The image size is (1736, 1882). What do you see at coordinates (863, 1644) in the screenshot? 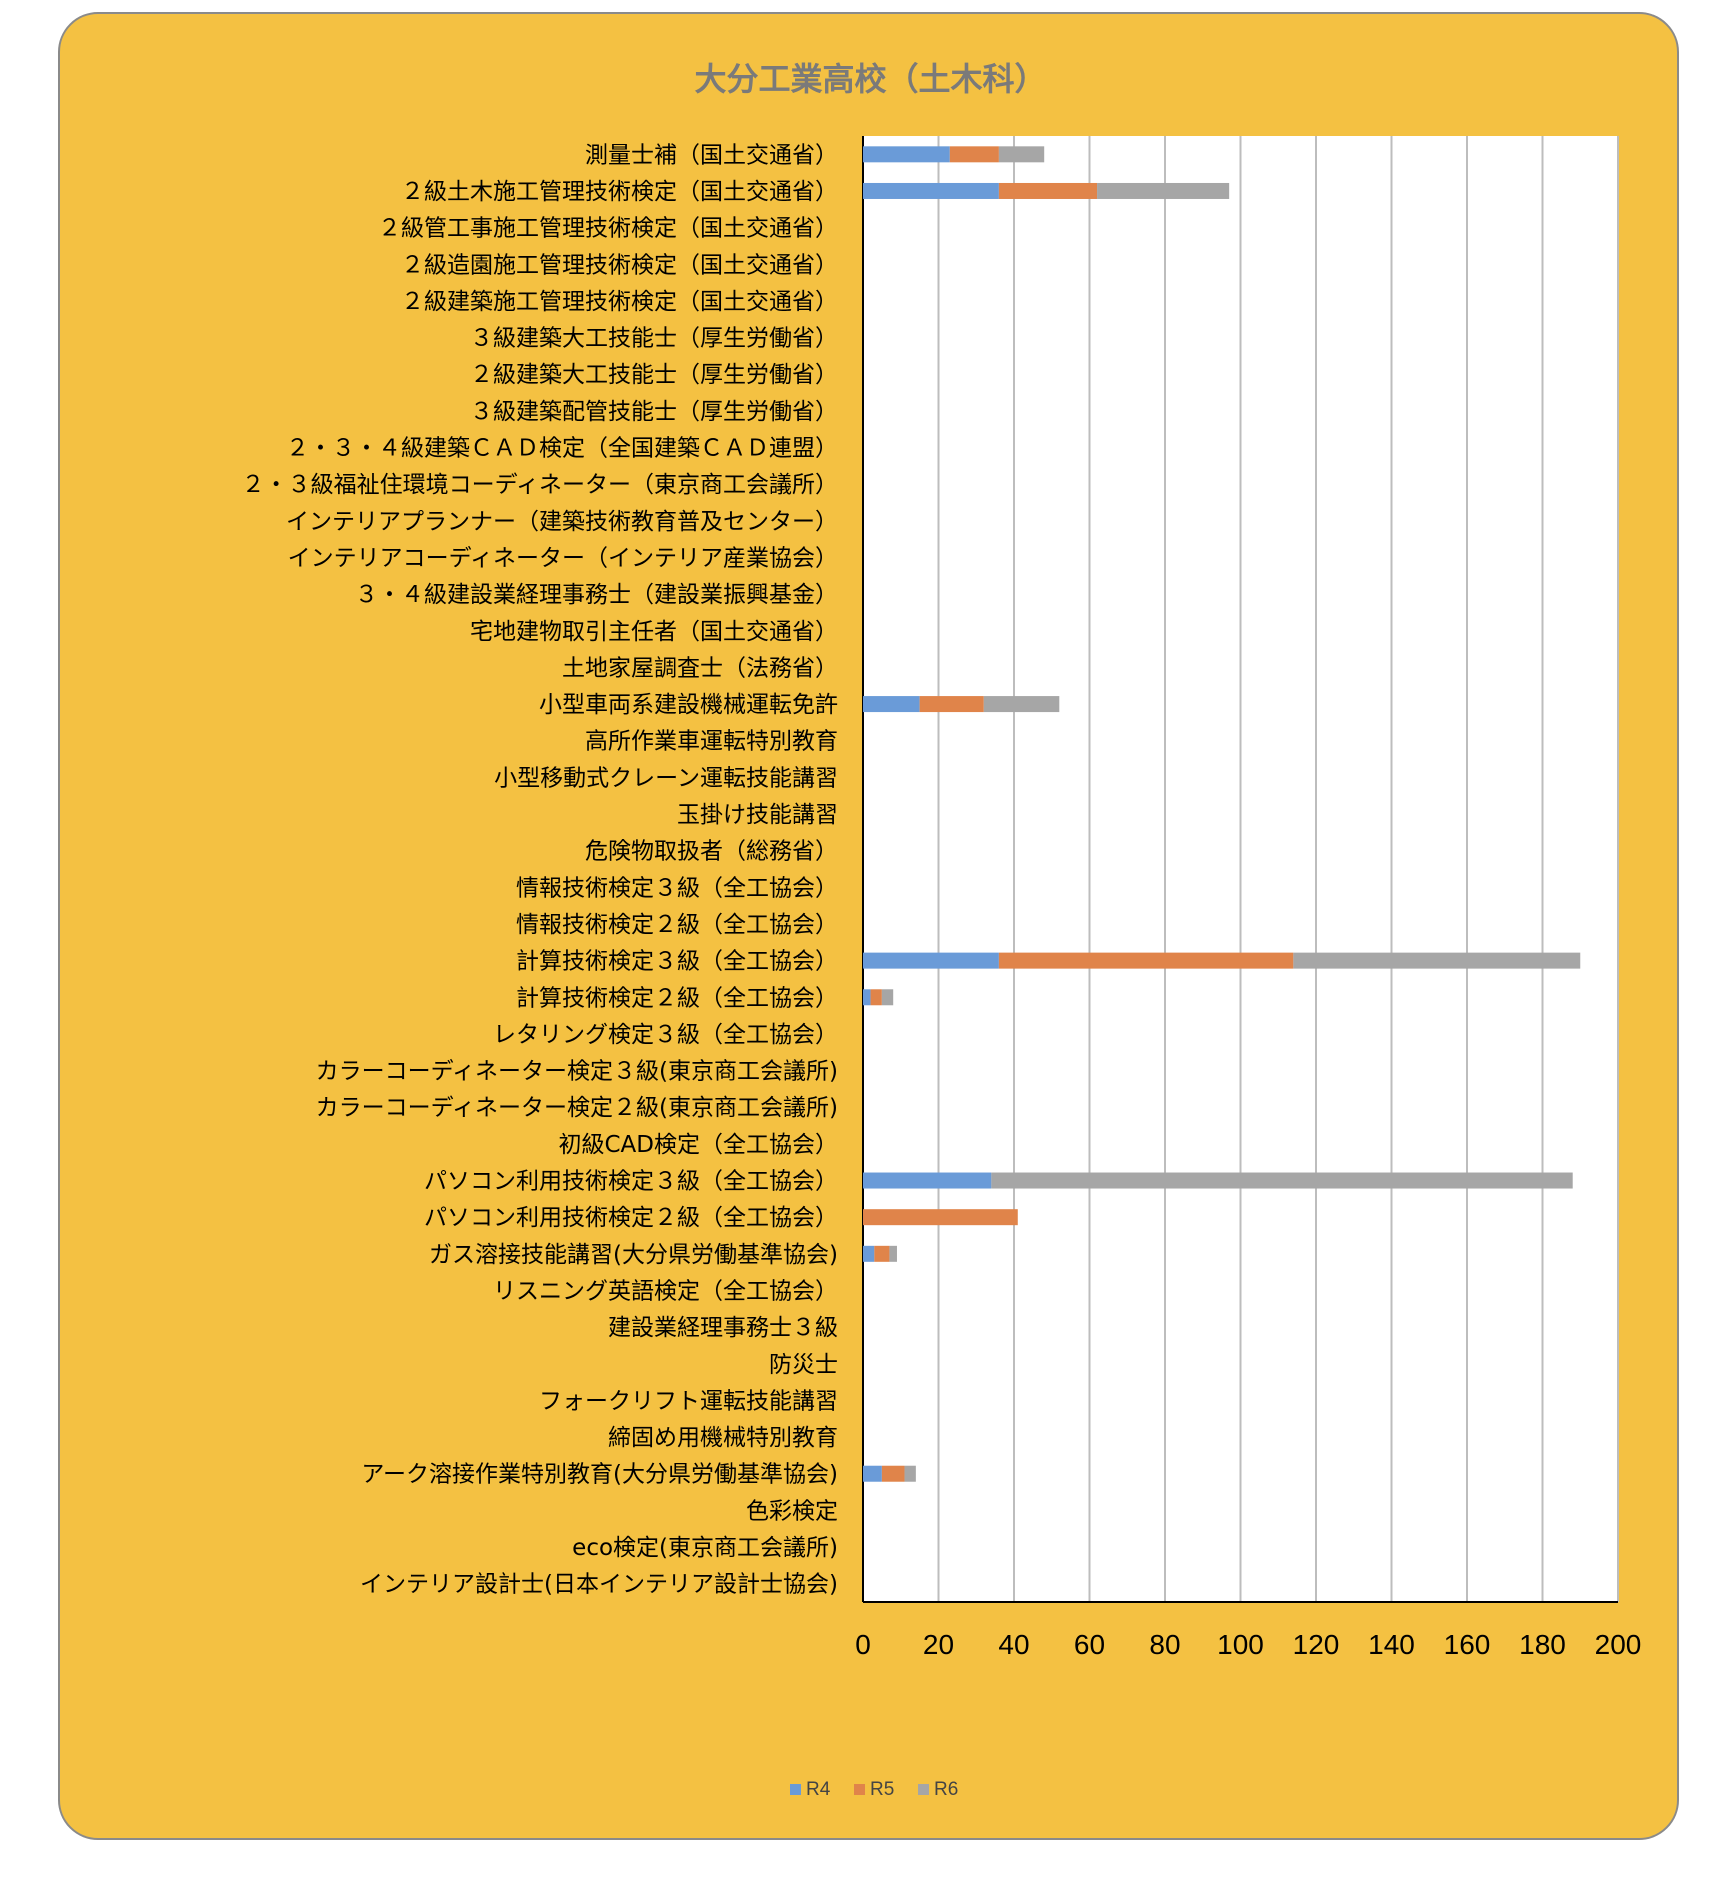
I see `x-tick-label: 0` at bounding box center [863, 1644].